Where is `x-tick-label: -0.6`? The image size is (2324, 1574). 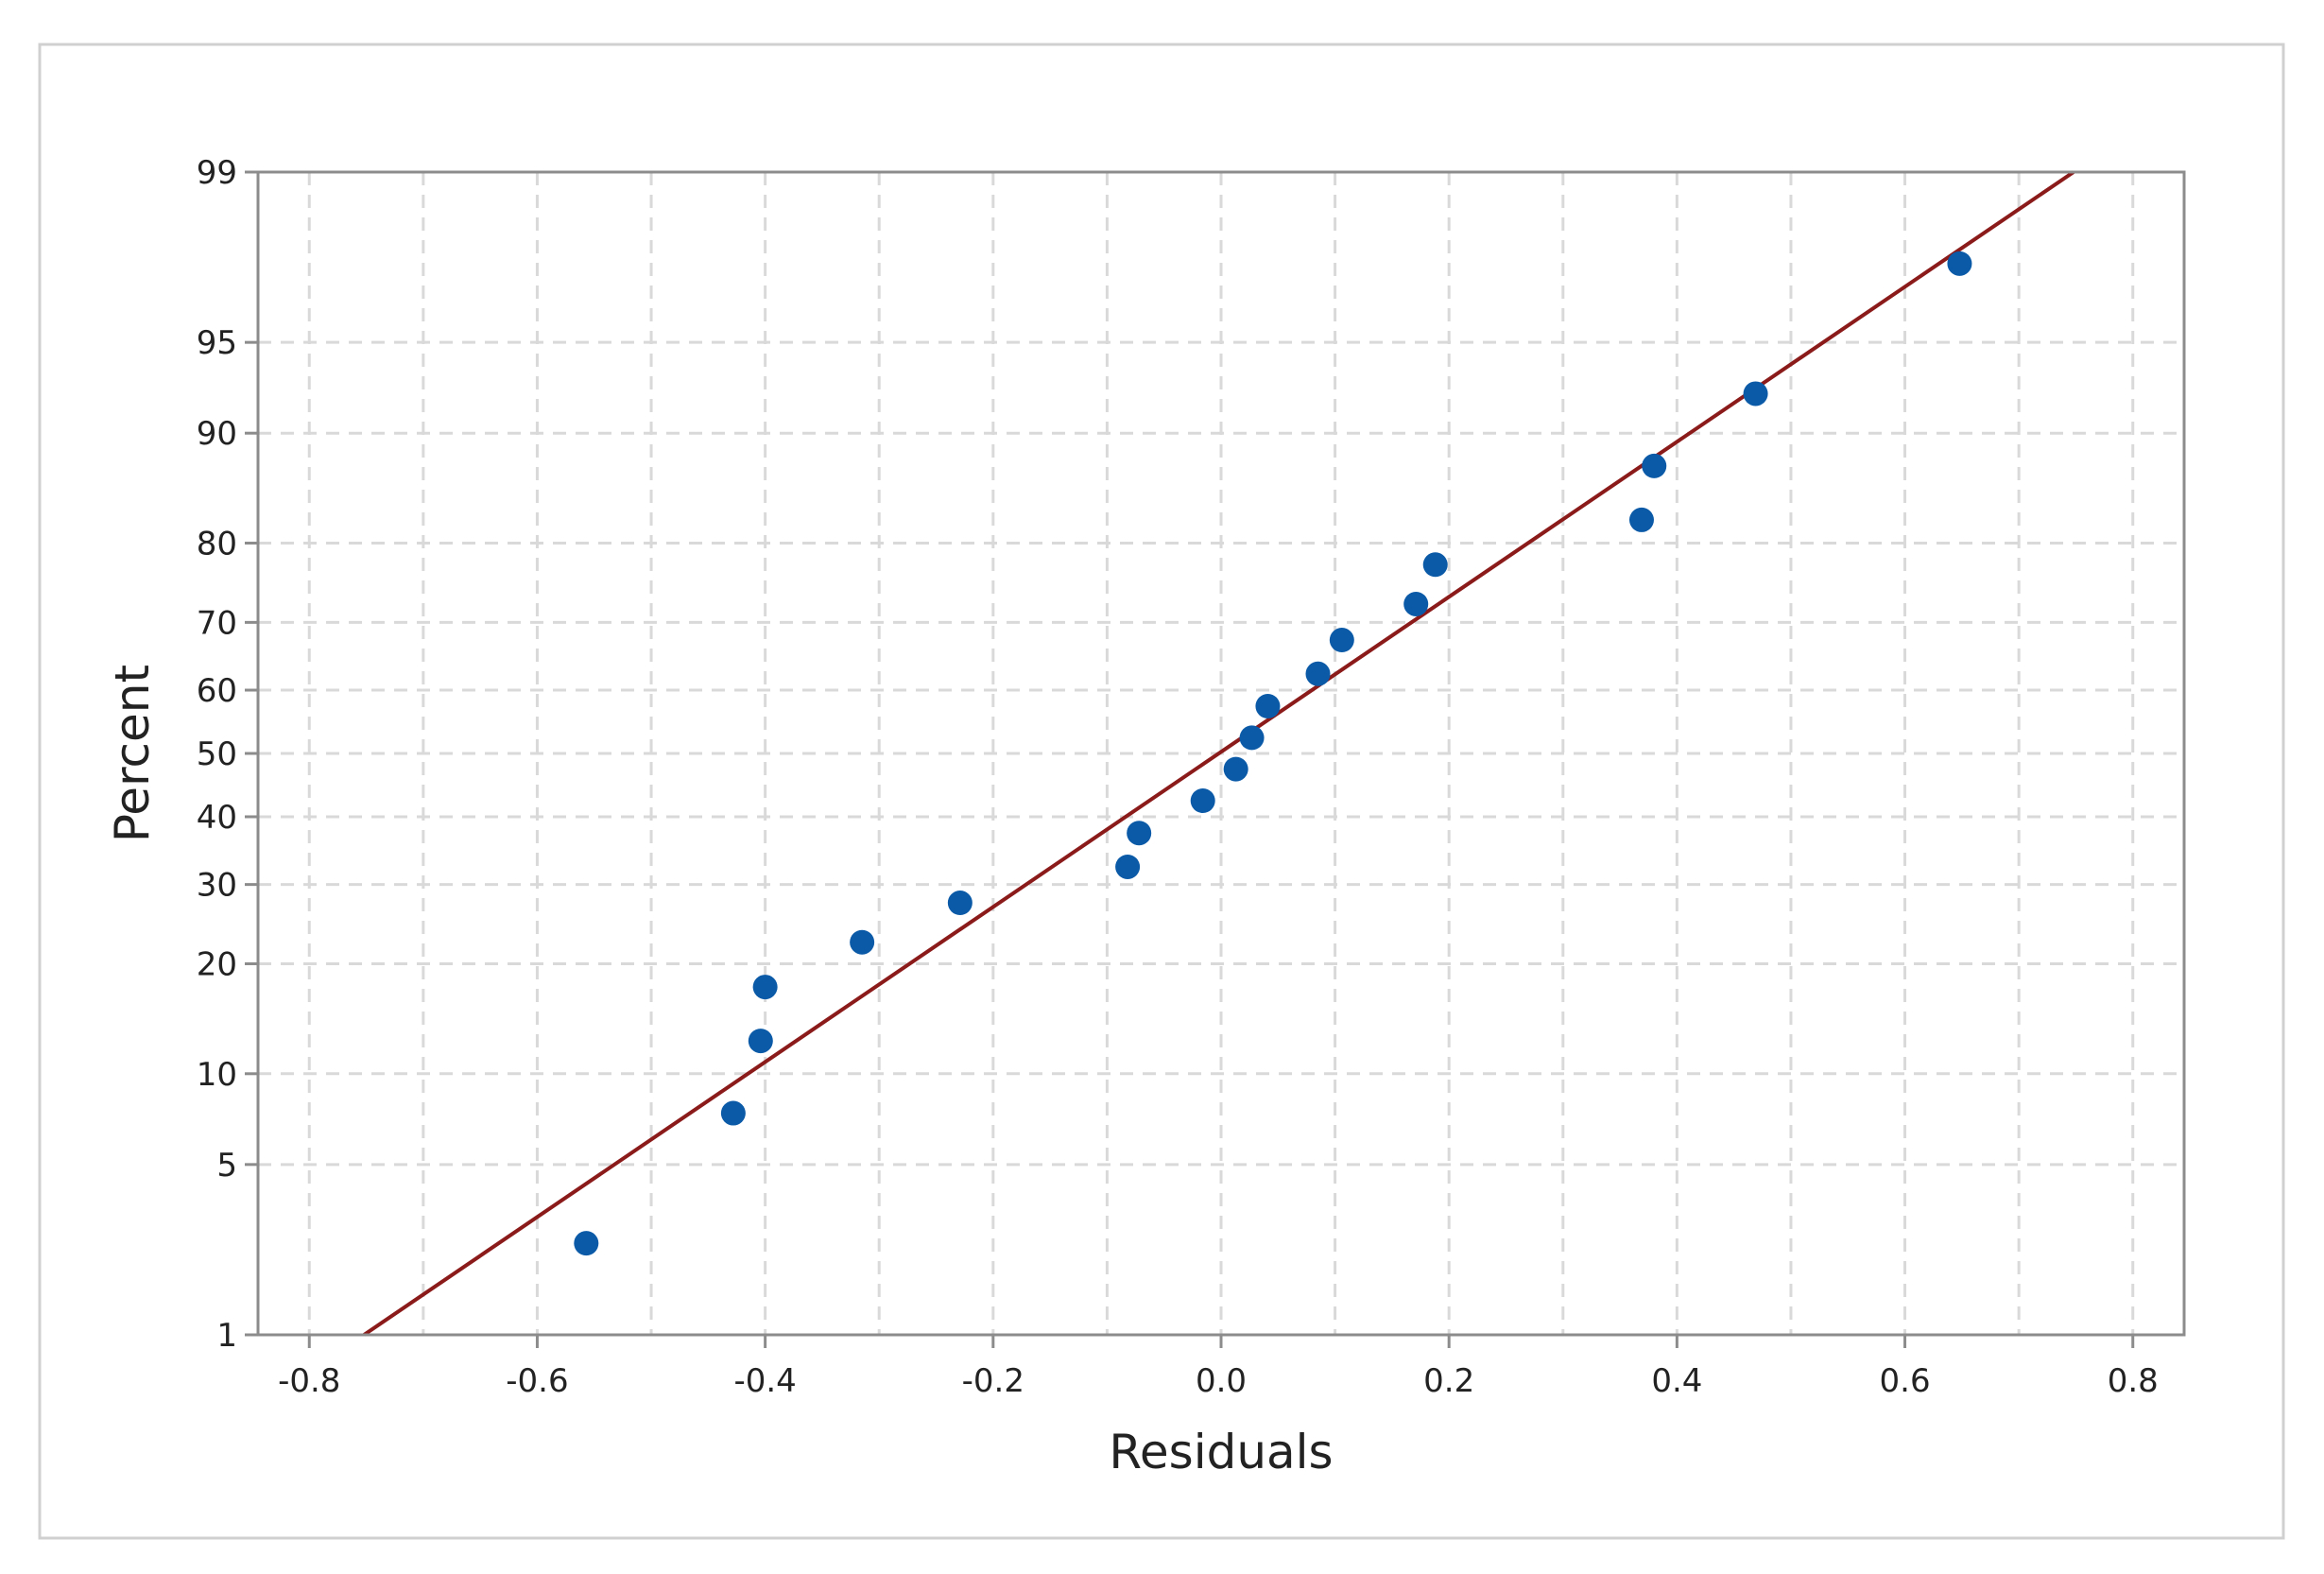
x-tick-label: -0.6 is located at coordinates (537, 1381).